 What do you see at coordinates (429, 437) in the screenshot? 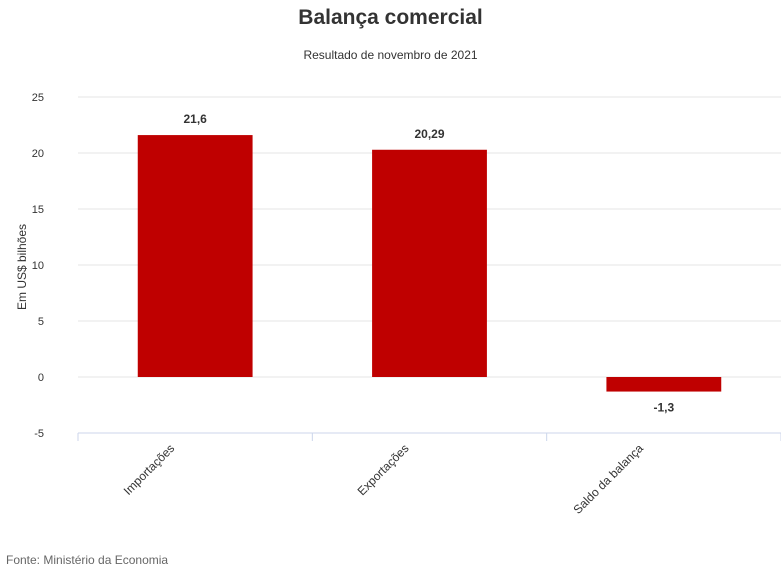
I see `x-tick-marks` at bounding box center [429, 437].